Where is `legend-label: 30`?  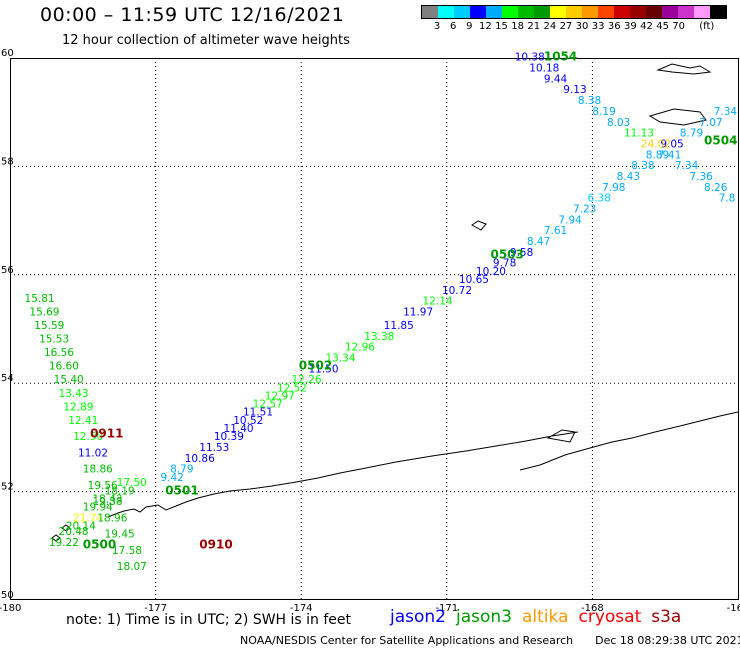 legend-label: 30 is located at coordinates (582, 26).